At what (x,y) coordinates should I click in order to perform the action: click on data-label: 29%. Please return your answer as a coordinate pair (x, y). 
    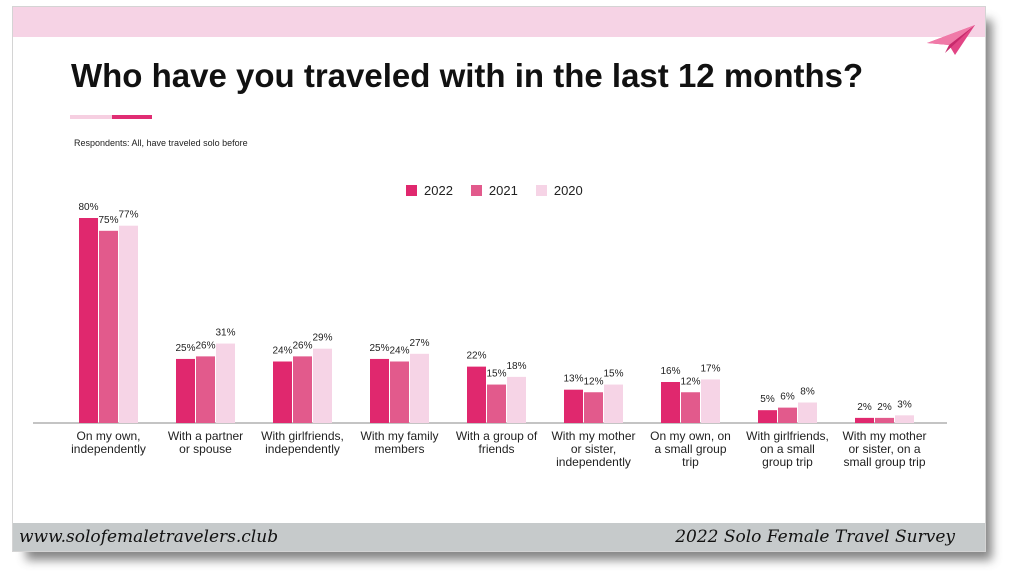
    Looking at the image, I should click on (322, 338).